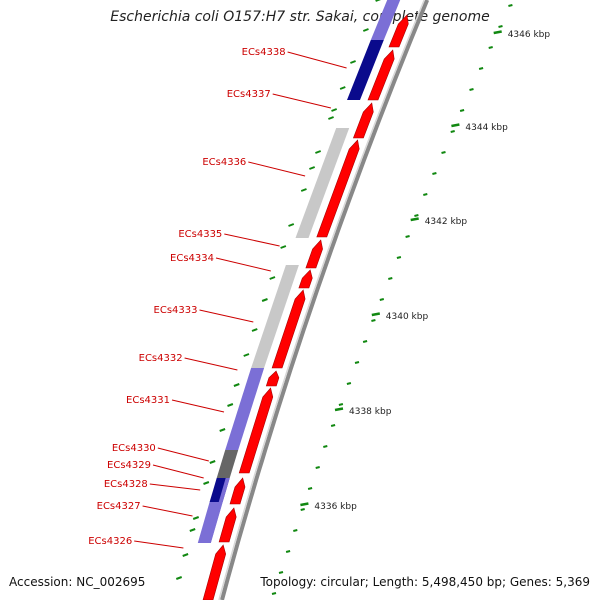  What do you see at coordinates (129, 465) in the screenshot?
I see `gene-label: ECs4329` at bounding box center [129, 465].